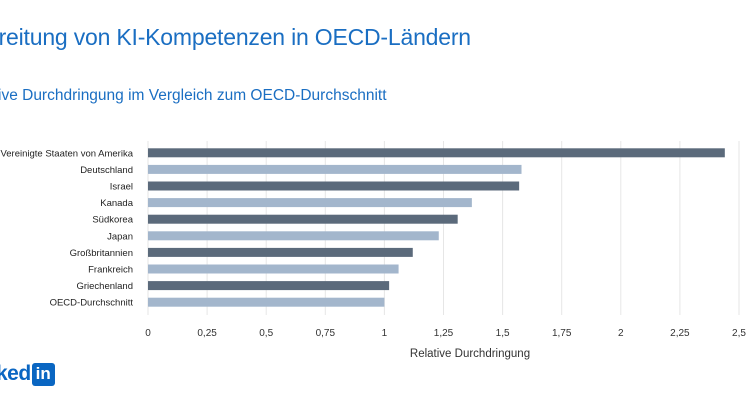 The image size is (746, 419). I want to click on x-tick-label: 2, so click(621, 333).